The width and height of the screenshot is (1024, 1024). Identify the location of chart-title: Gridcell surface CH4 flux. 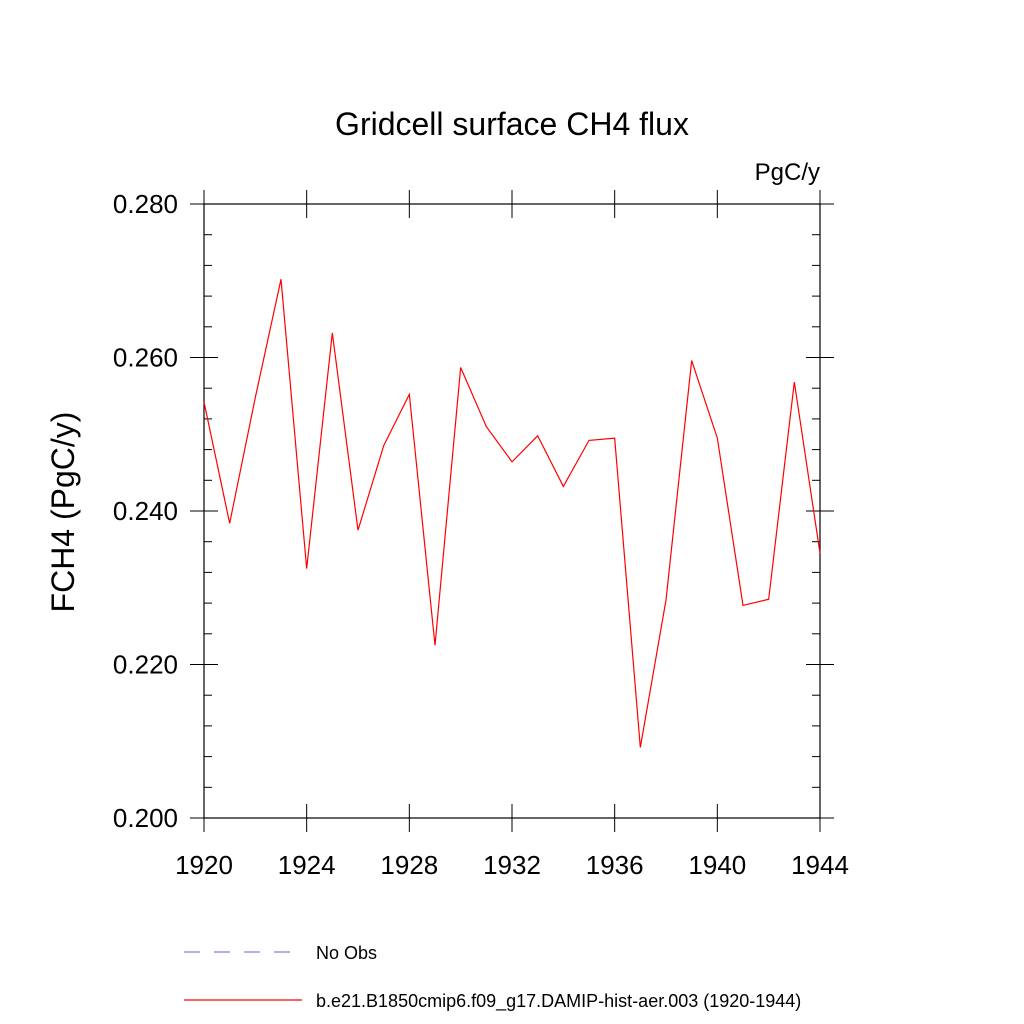
(512, 124).